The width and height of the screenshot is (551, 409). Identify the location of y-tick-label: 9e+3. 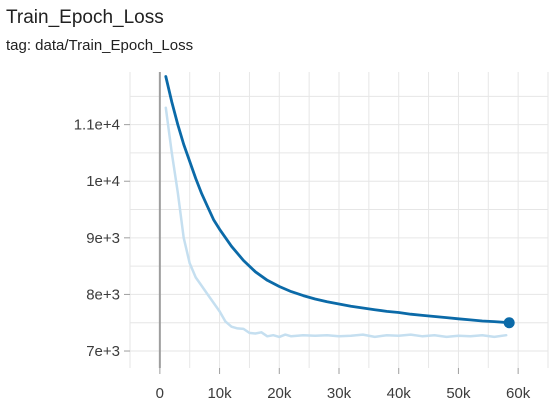
(103, 238).